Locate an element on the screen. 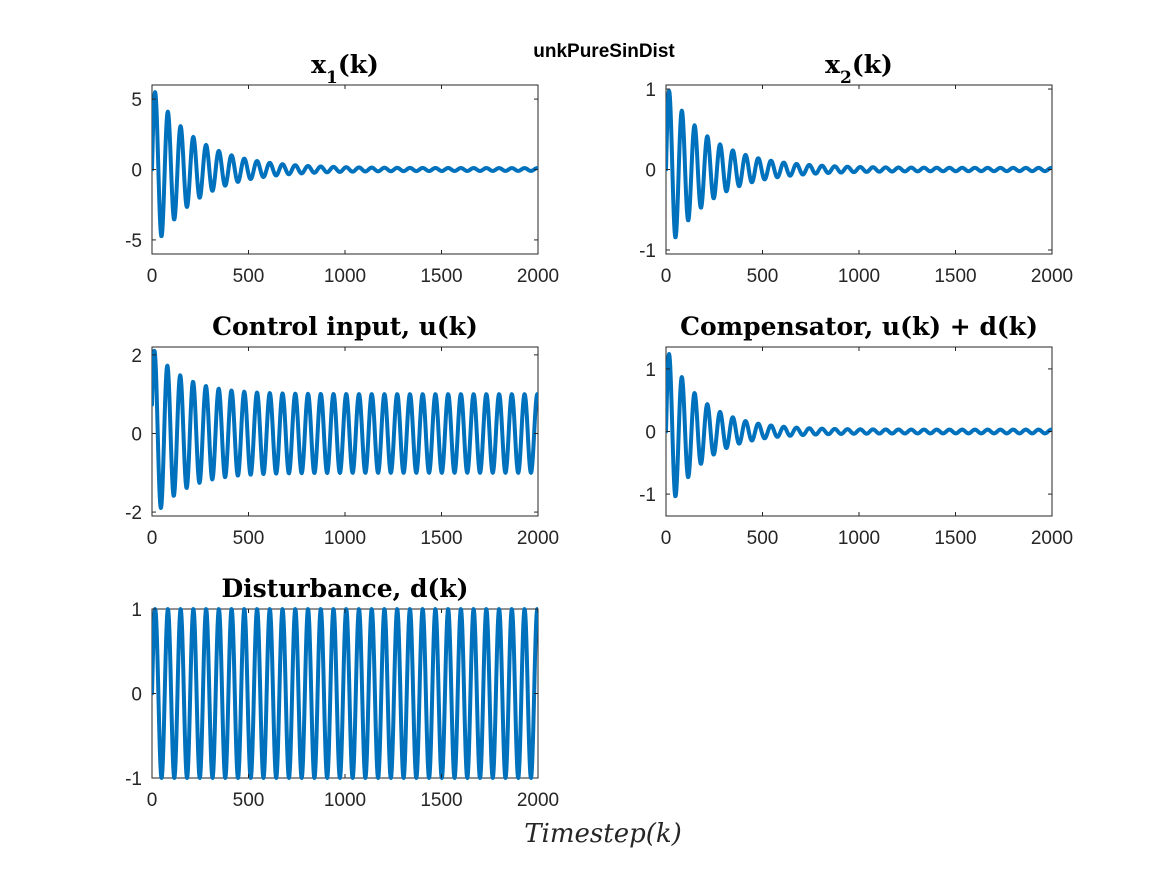  panel-title: Compensator, u(k) + d(k) is located at coordinates (859, 326).